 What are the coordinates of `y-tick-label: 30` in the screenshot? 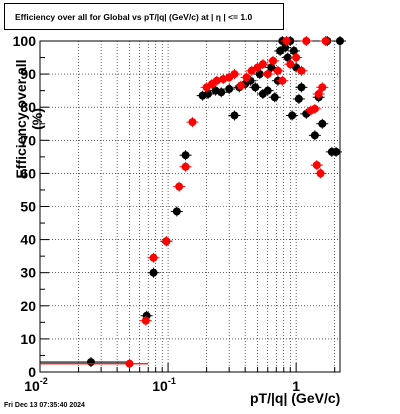 It's located at (28, 273).